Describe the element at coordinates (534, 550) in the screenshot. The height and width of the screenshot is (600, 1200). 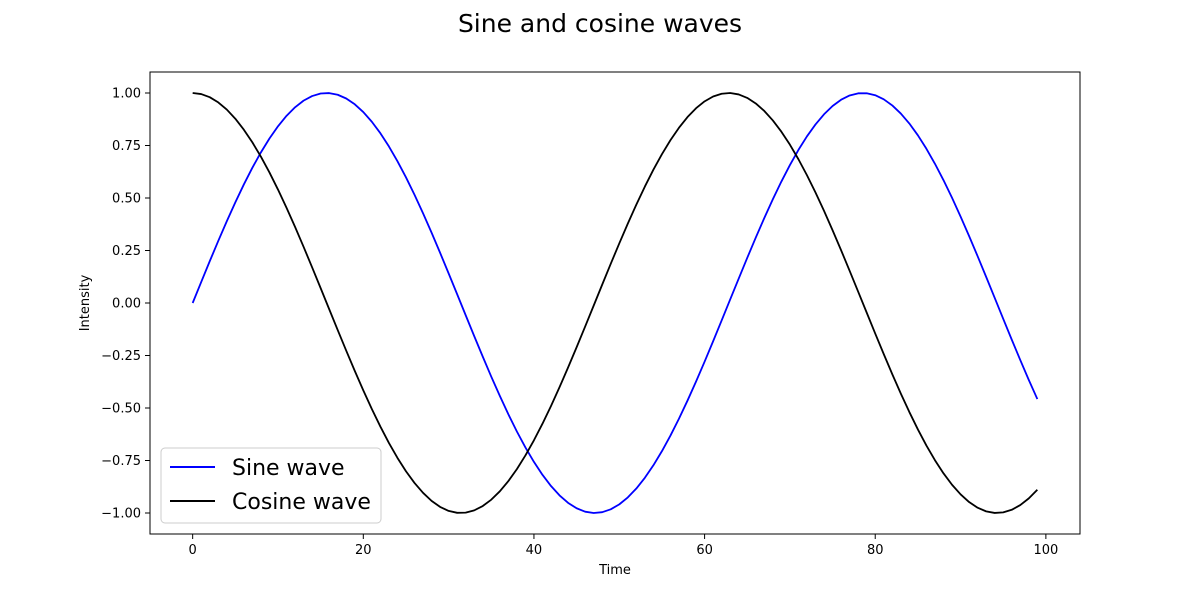
I see `x-tick-label: 40` at that location.